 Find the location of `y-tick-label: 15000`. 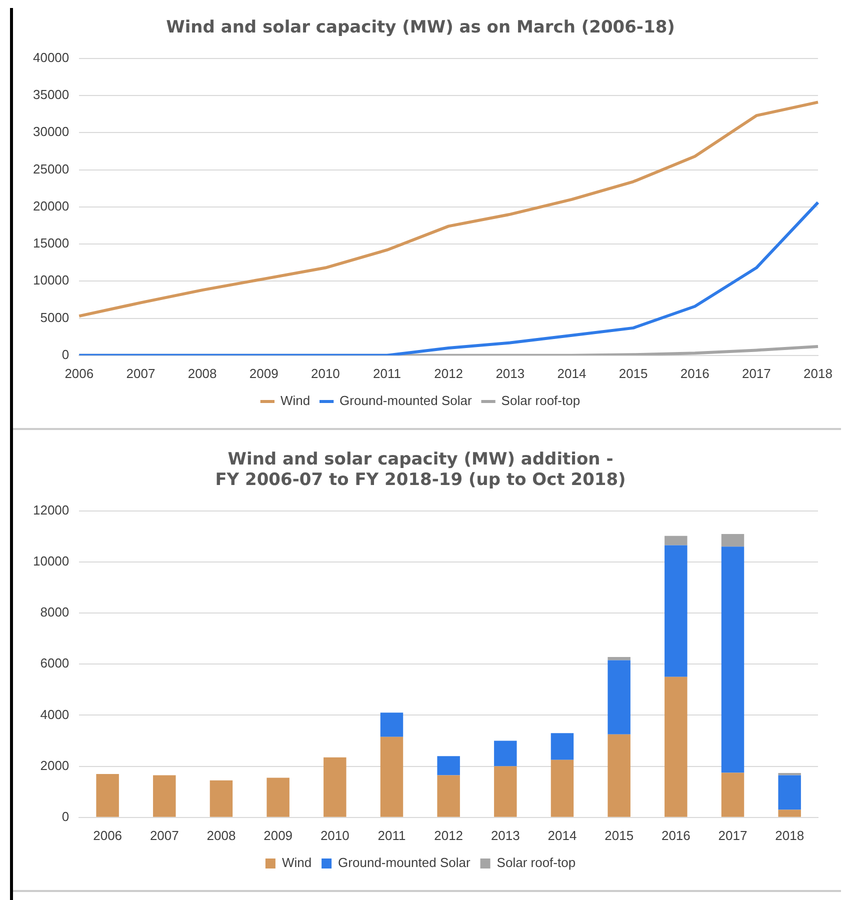

y-tick-label: 15000 is located at coordinates (51, 243).